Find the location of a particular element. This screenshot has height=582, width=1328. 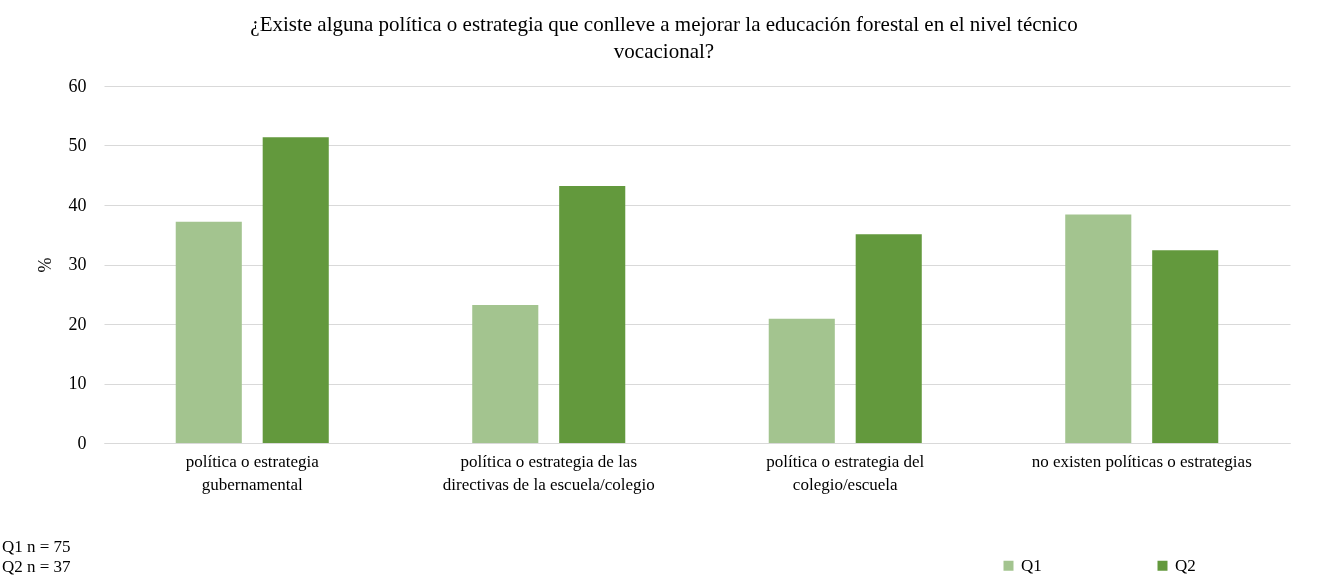

text: Q2 n = 37 is located at coordinates (37, 566).